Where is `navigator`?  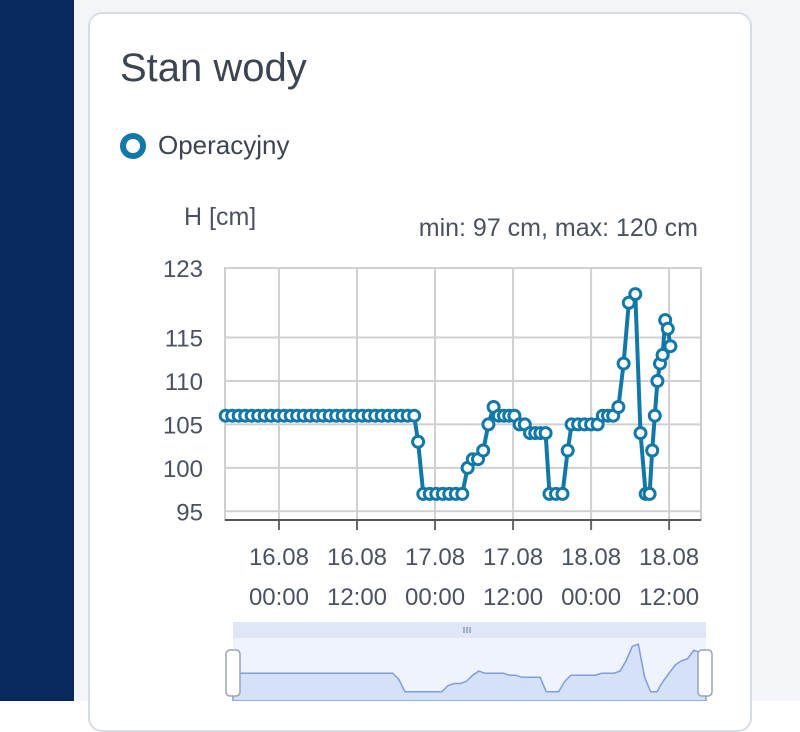
navigator is located at coordinates (469, 661).